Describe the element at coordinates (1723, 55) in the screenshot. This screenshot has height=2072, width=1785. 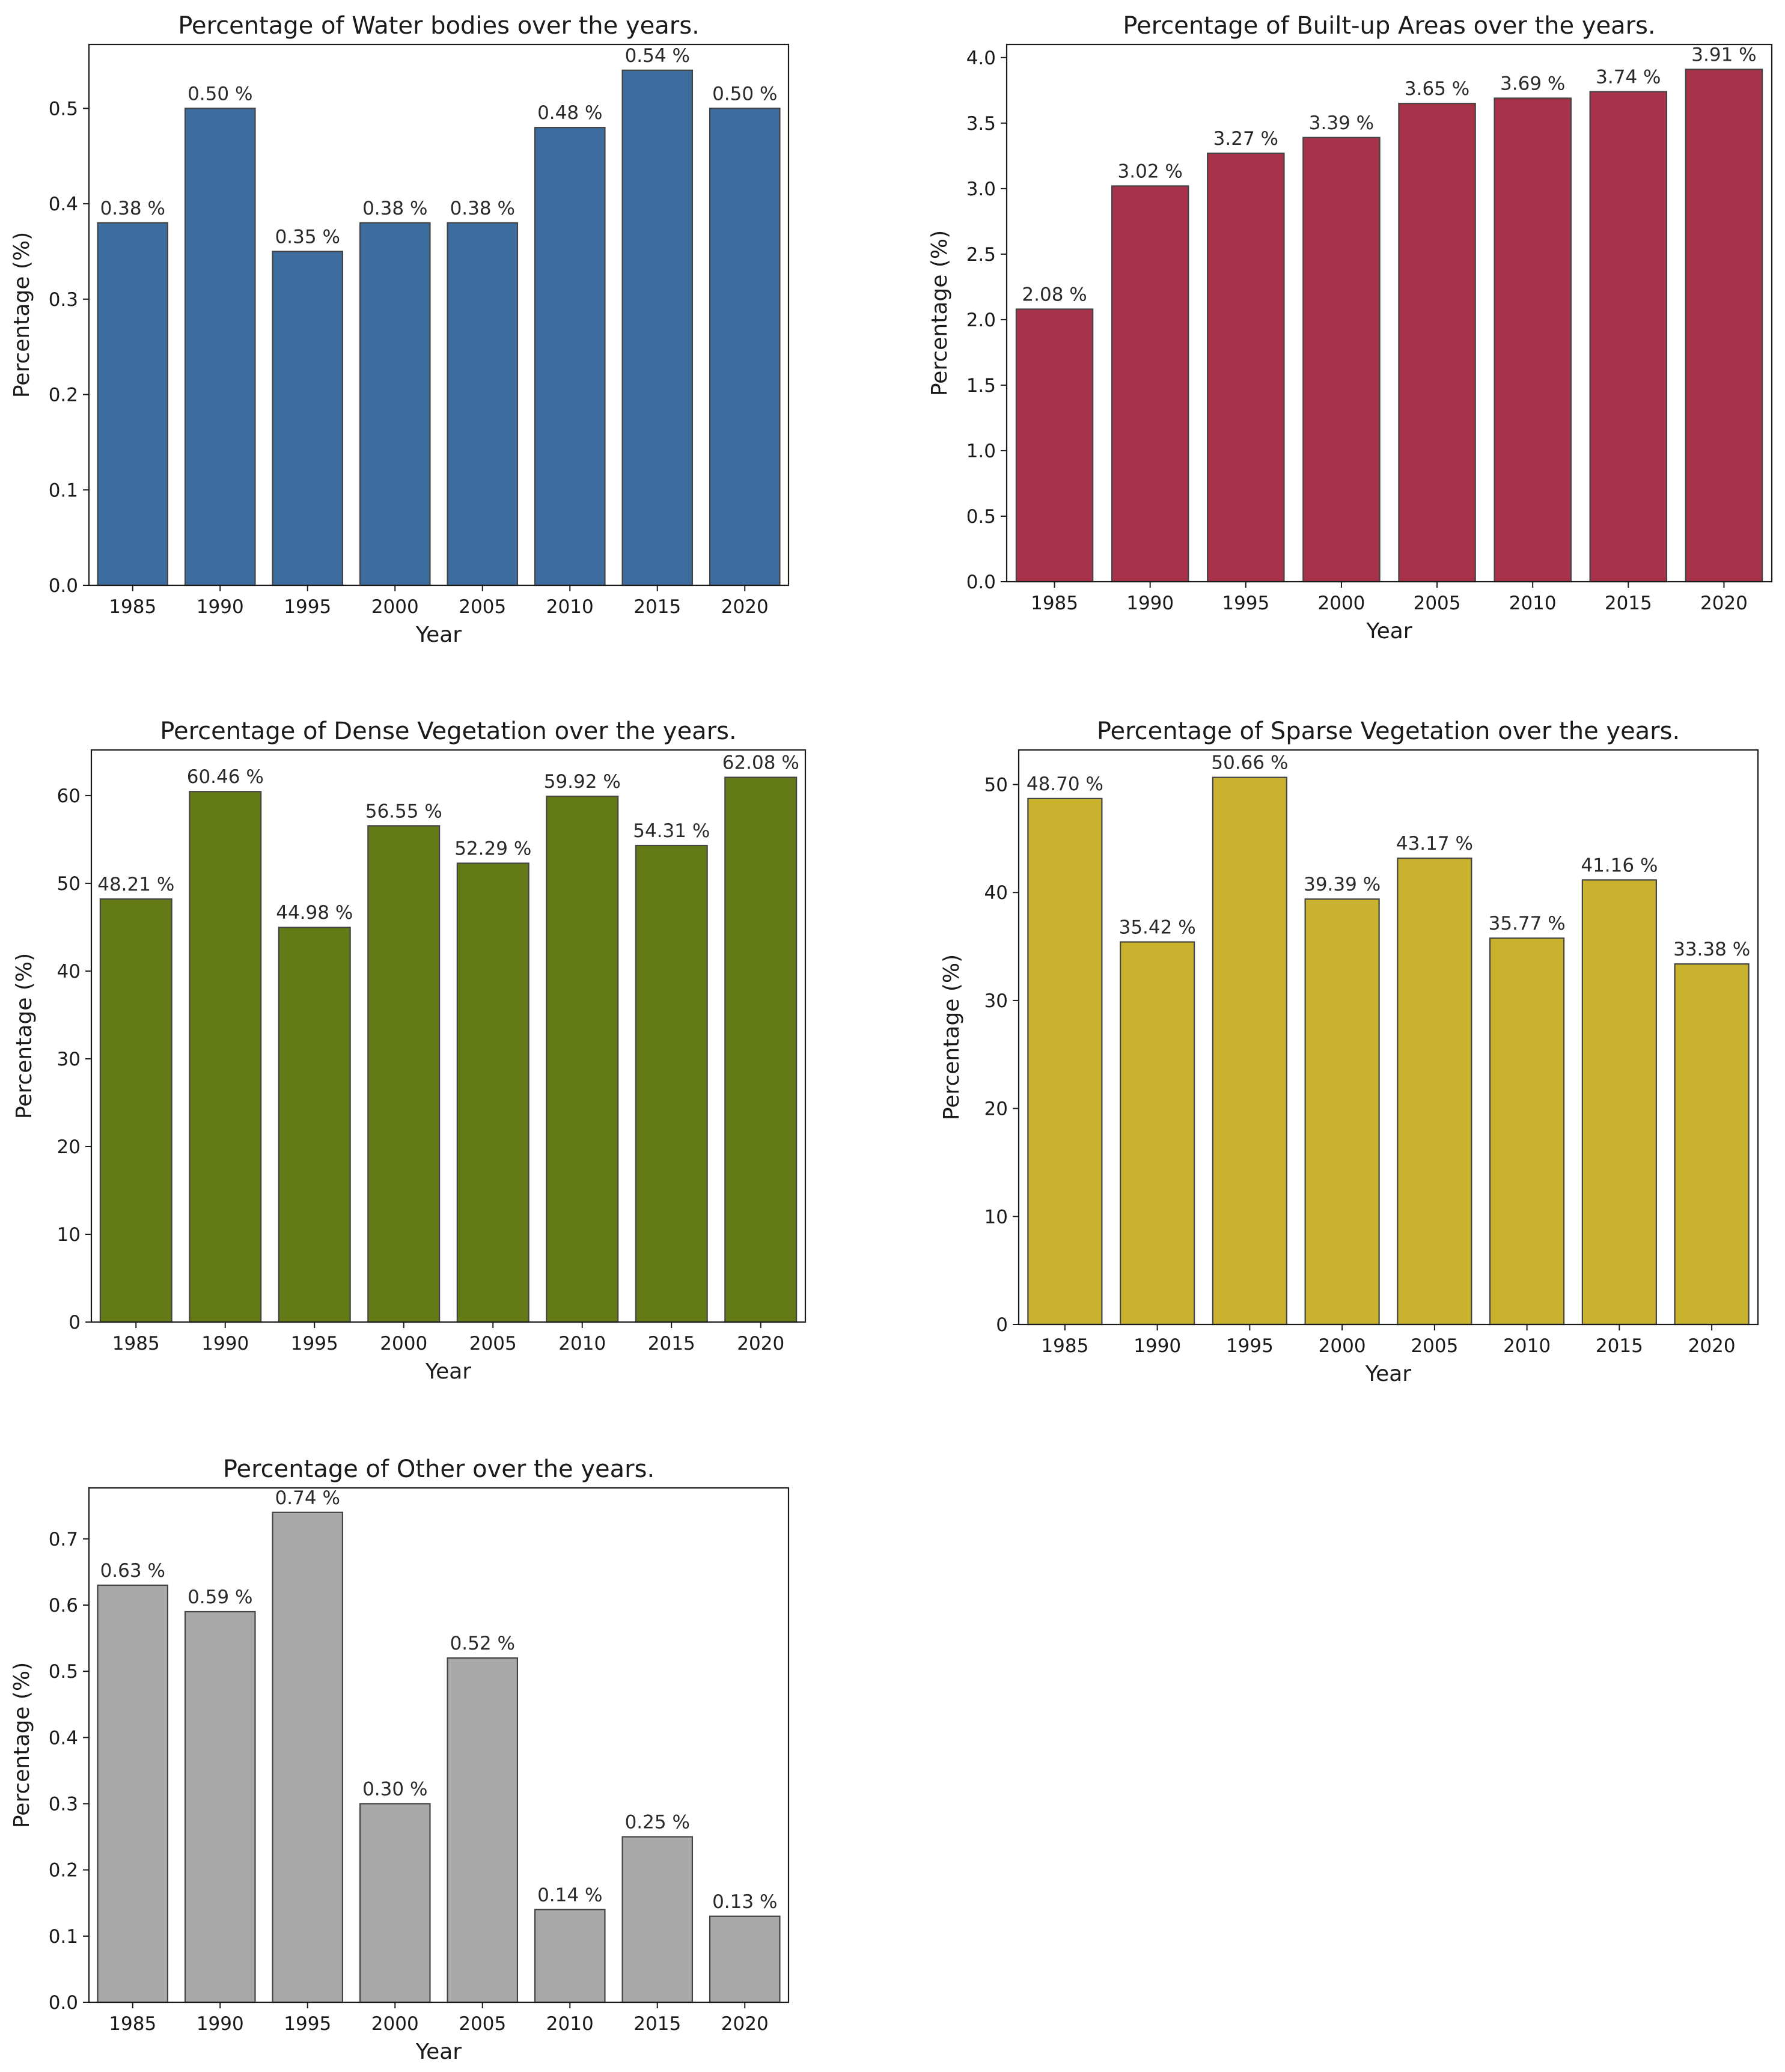
I see `data-label: 3.91 %` at that location.